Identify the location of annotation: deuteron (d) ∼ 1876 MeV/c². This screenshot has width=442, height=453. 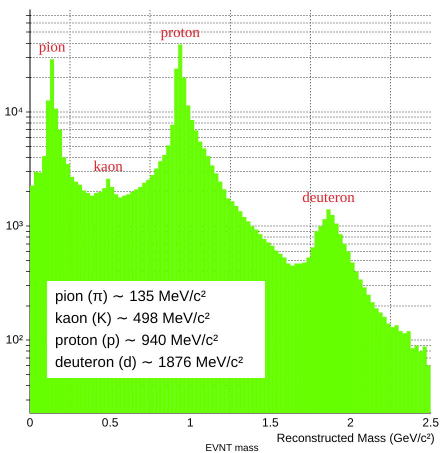
(149, 363).